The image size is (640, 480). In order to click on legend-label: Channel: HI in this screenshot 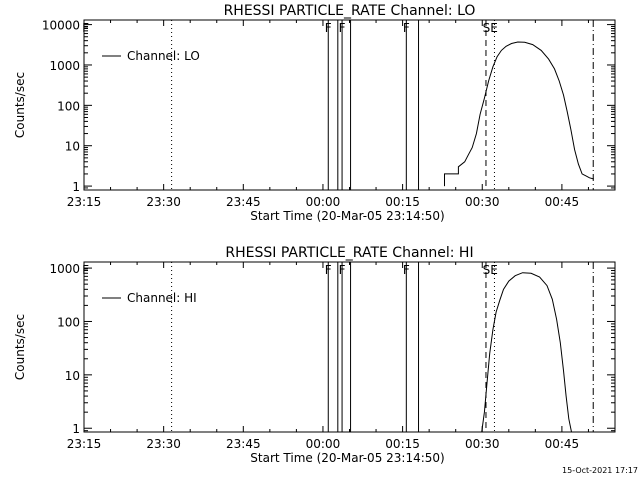, I will do `click(162, 298)`.